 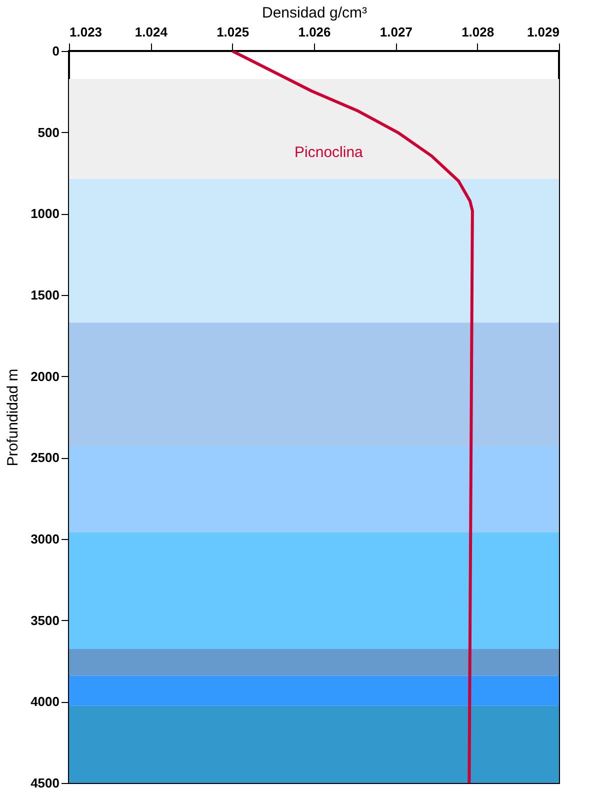 I want to click on x-tick-label: 1.027, so click(x=396, y=32).